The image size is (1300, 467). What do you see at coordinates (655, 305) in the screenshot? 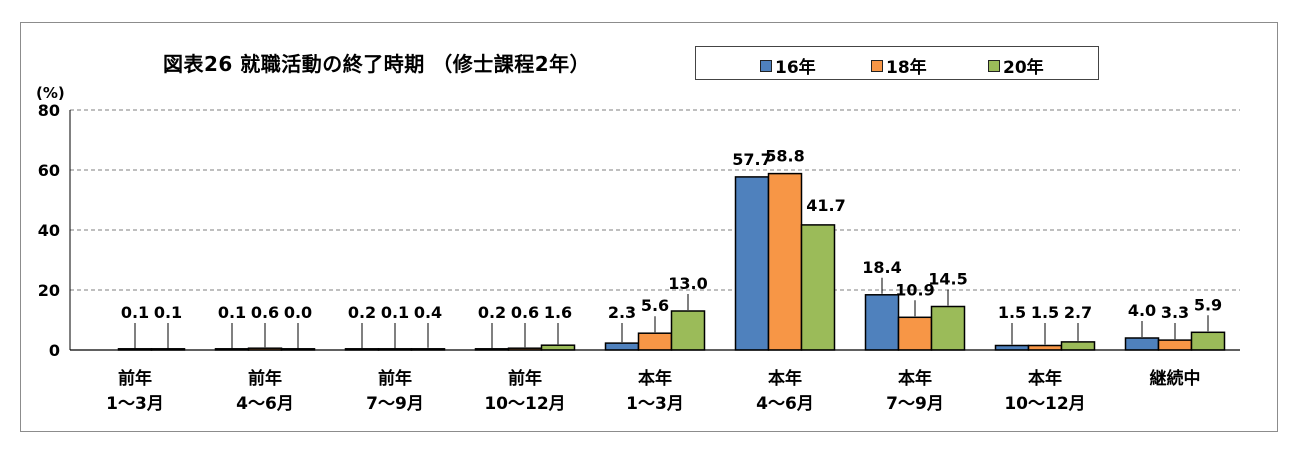
I see `data-label: 5.6` at bounding box center [655, 305].